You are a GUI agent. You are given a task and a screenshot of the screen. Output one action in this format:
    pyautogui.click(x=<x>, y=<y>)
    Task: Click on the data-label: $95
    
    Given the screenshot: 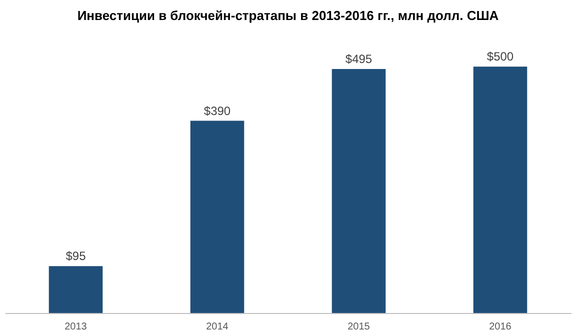 What is the action you would take?
    pyautogui.click(x=76, y=256)
    